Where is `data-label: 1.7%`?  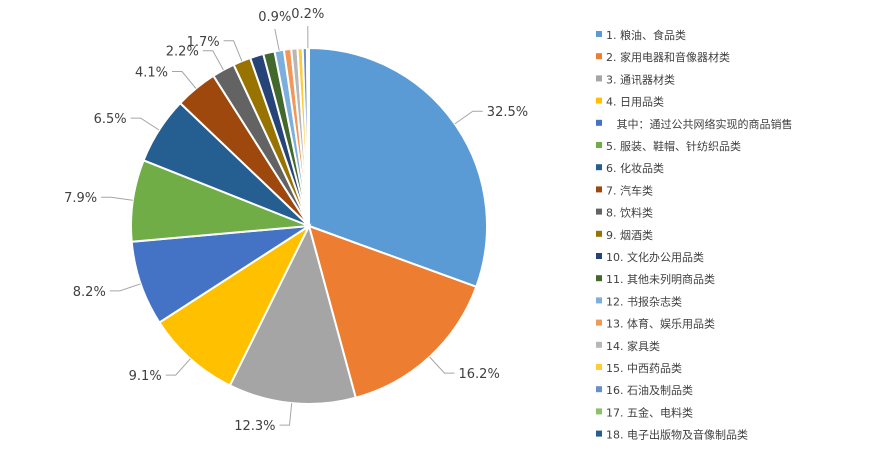 data-label: 1.7% is located at coordinates (203, 42).